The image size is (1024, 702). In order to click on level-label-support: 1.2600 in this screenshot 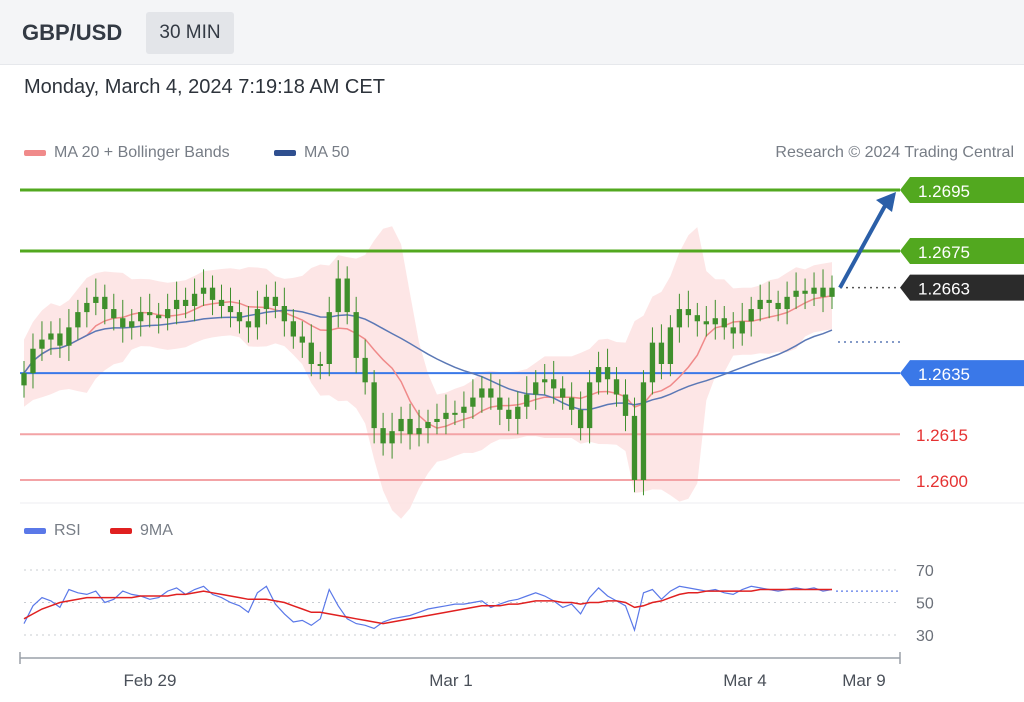, I will do `click(942, 481)`.